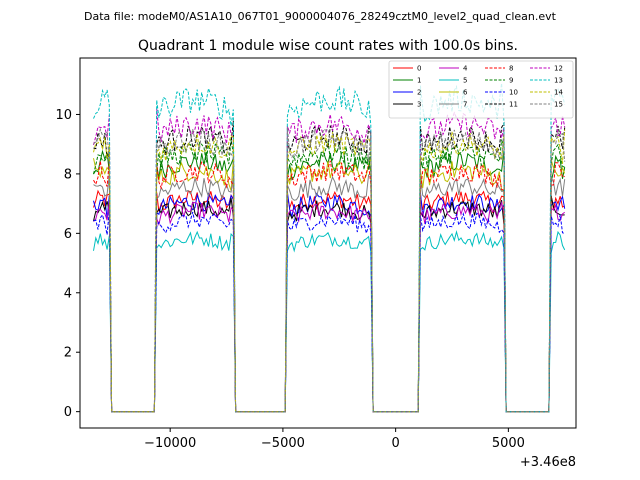 This screenshot has width=640, height=480. I want to click on y-tick-label: 4, so click(68, 293).